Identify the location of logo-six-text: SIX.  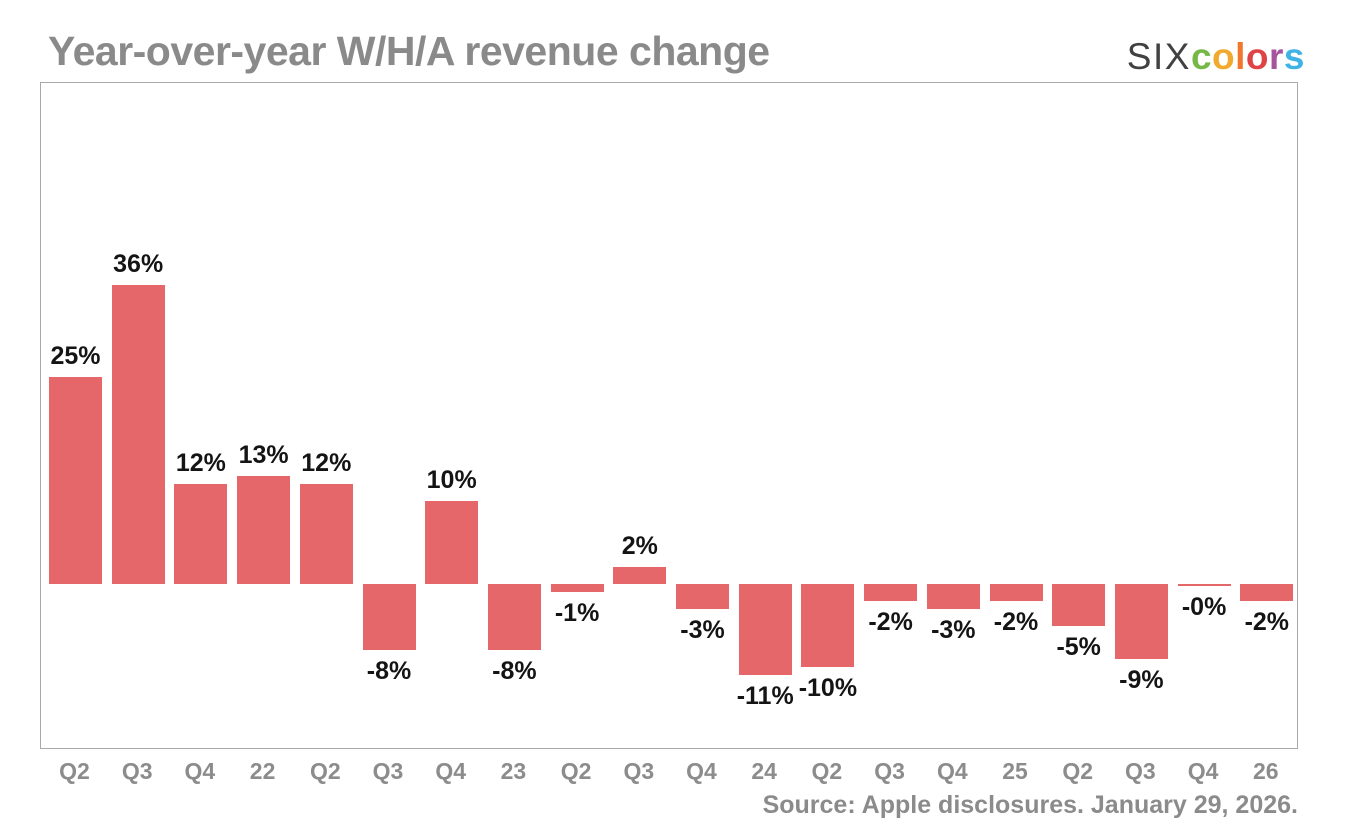
(1158, 56).